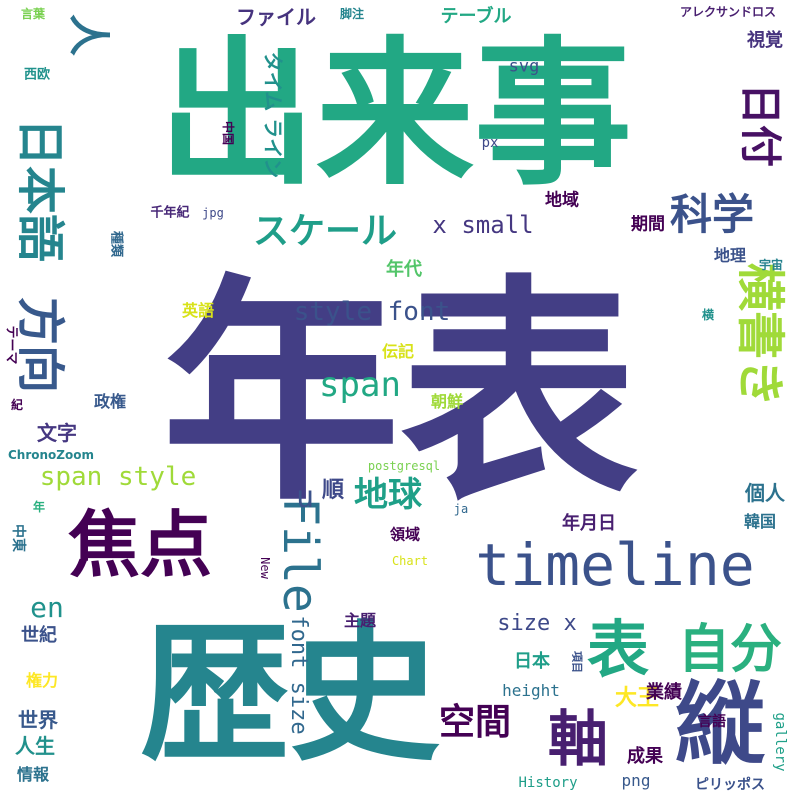 The image size is (800, 800). I want to click on word-houkou: 方向, so click(40, 345).